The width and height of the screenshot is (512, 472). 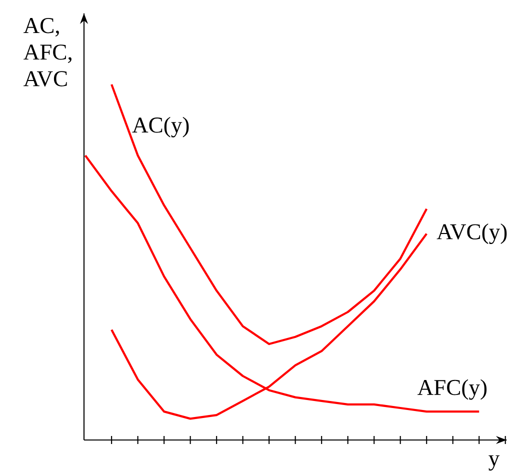 I want to click on series-label: AVC(y), so click(x=471, y=234).